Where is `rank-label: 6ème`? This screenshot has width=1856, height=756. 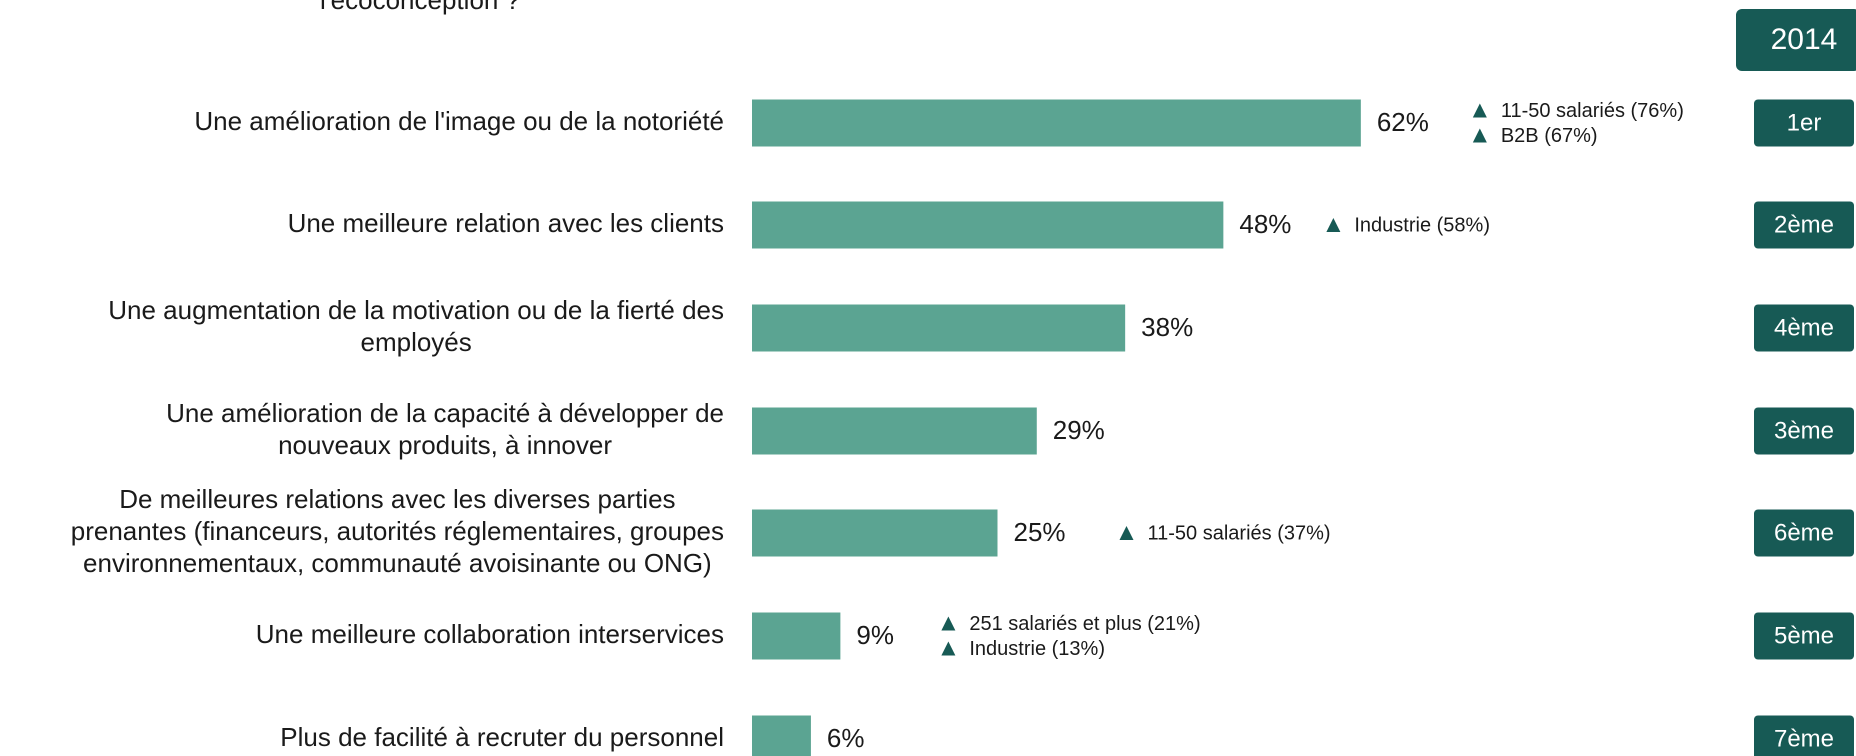 rank-label: 6ème is located at coordinates (1804, 532).